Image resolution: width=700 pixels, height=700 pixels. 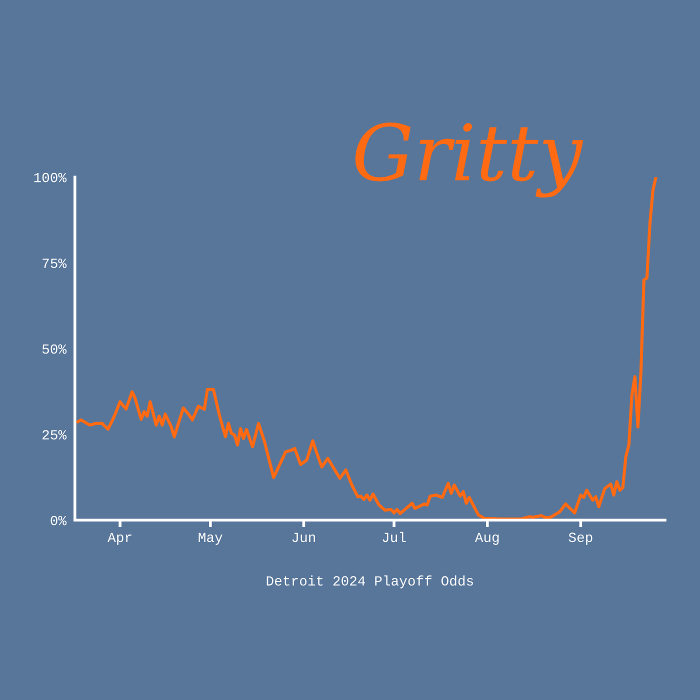 What do you see at coordinates (54, 435) in the screenshot?
I see `y-tick-label: 25%` at bounding box center [54, 435].